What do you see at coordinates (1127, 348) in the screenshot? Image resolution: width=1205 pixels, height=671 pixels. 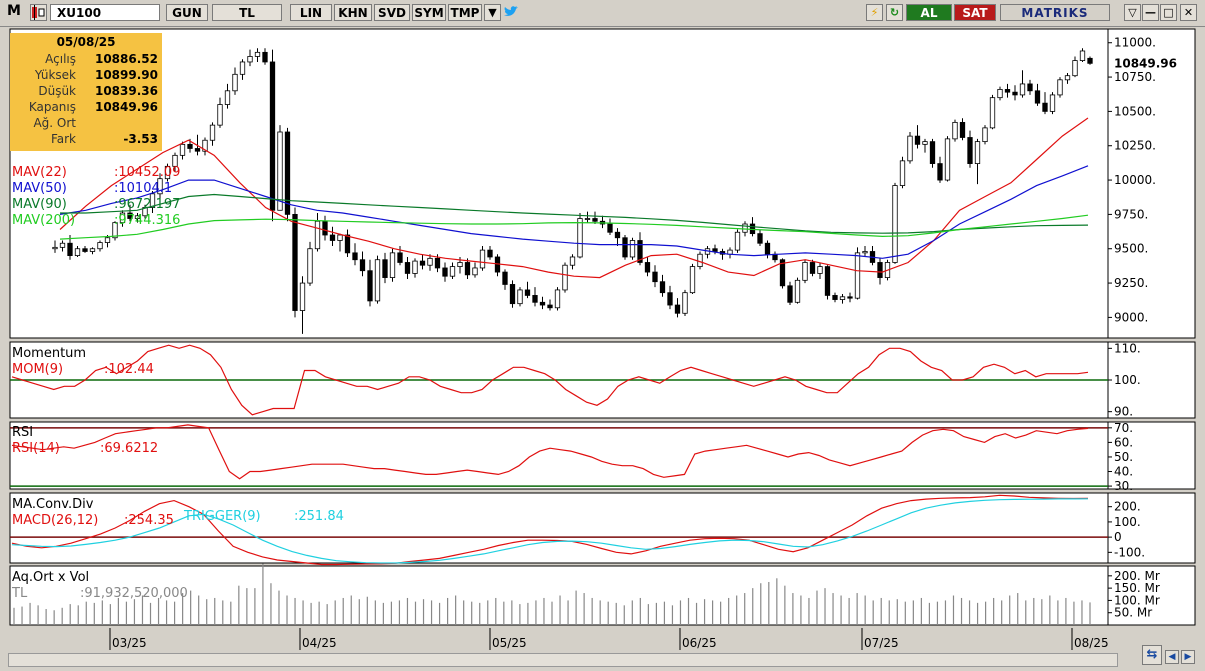 I see `momentum-axis-tick-label: 110.` at bounding box center [1127, 348].